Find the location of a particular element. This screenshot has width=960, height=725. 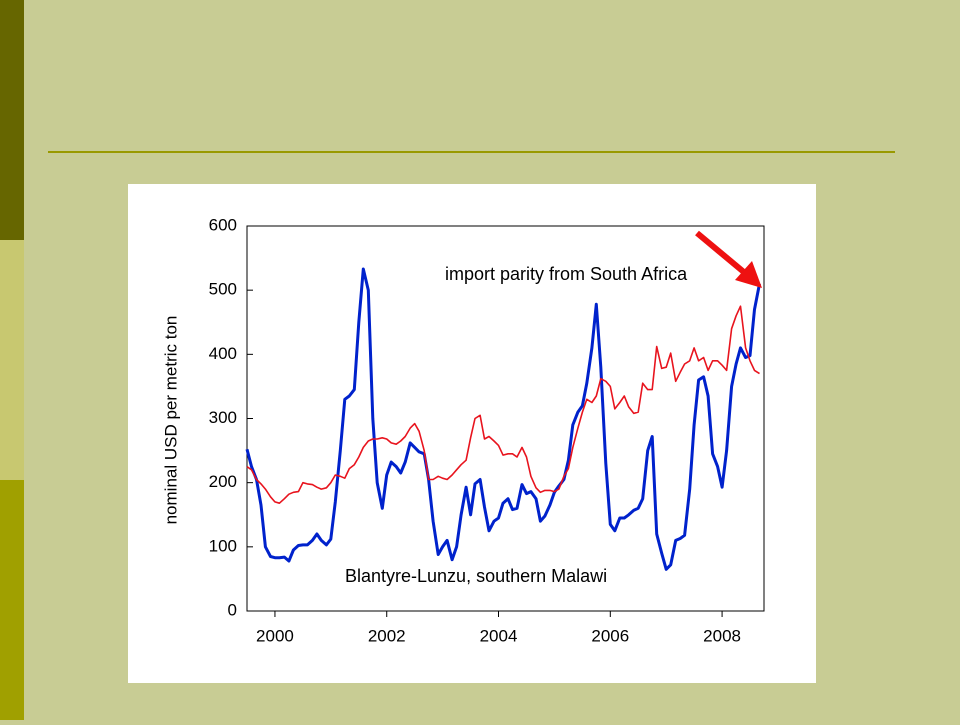

x-tick-label: 2006 is located at coordinates (610, 635).